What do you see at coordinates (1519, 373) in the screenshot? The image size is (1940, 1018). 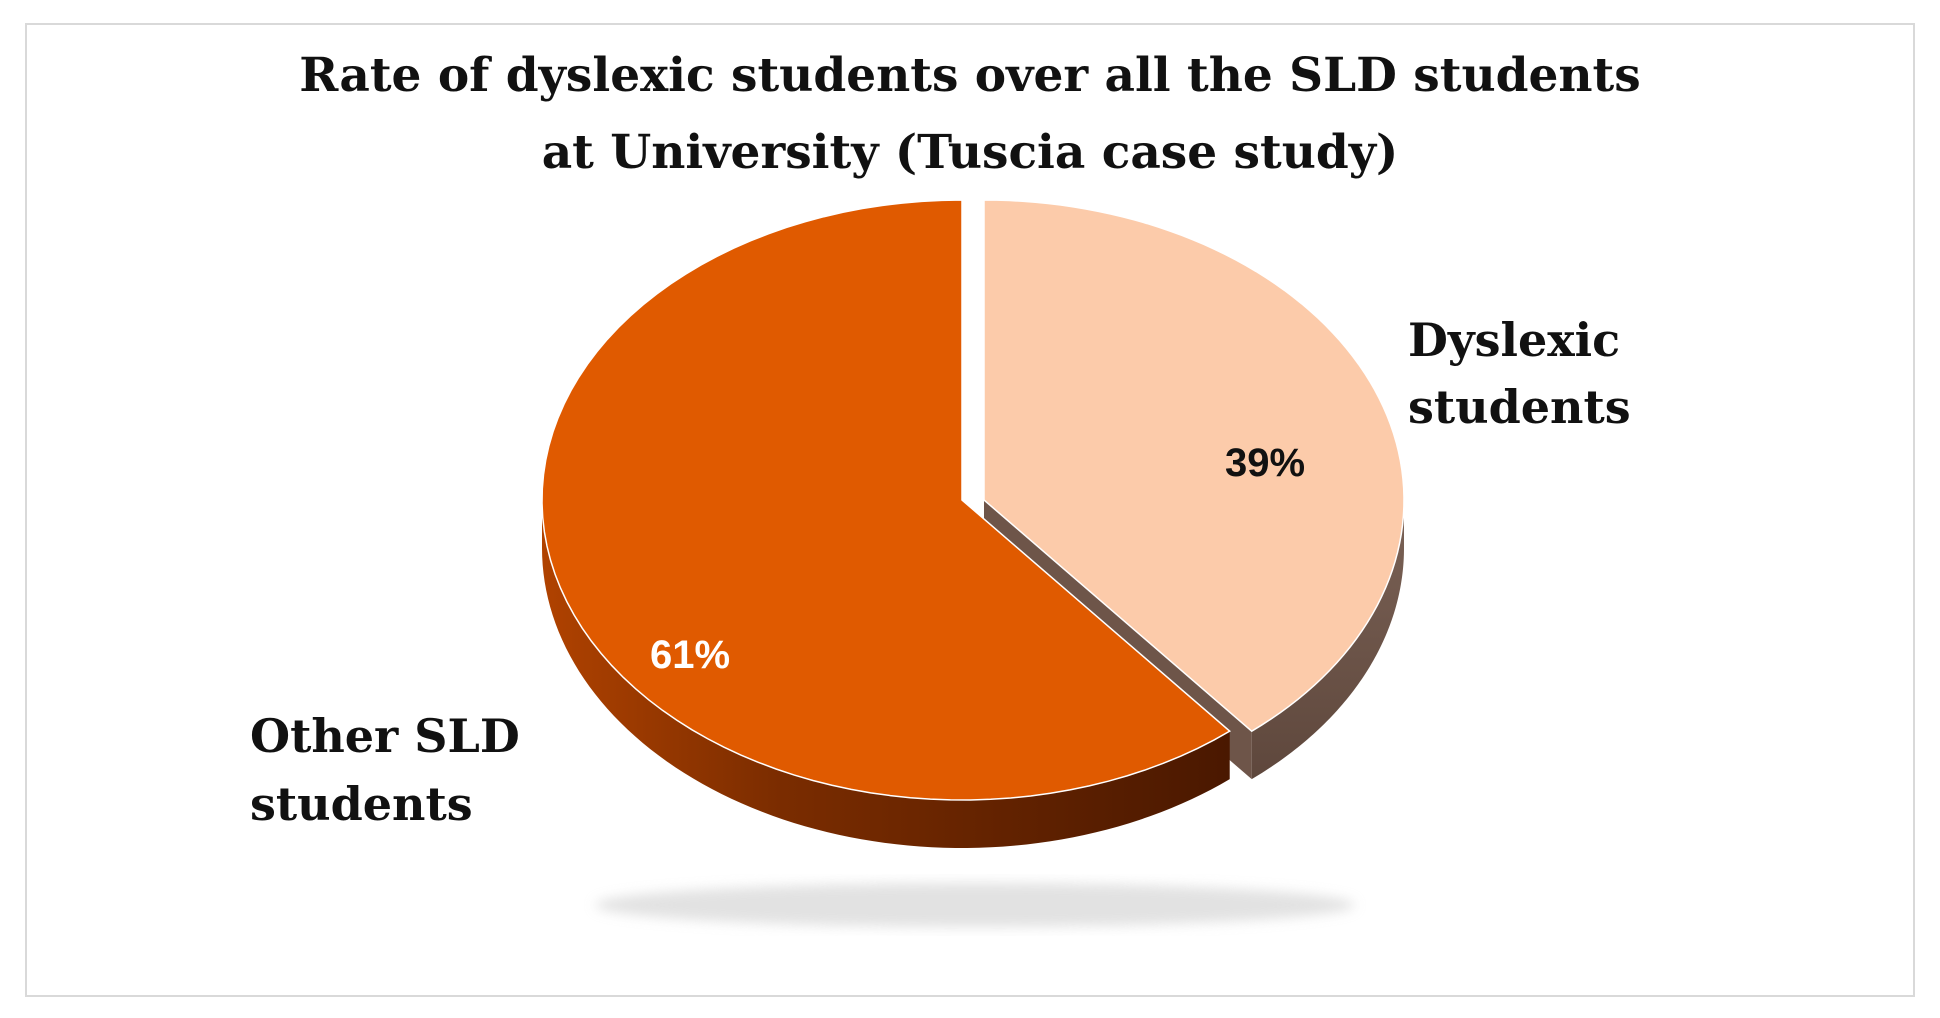 I see `label-dyslexic-students: Dyslexic students` at bounding box center [1519, 373].